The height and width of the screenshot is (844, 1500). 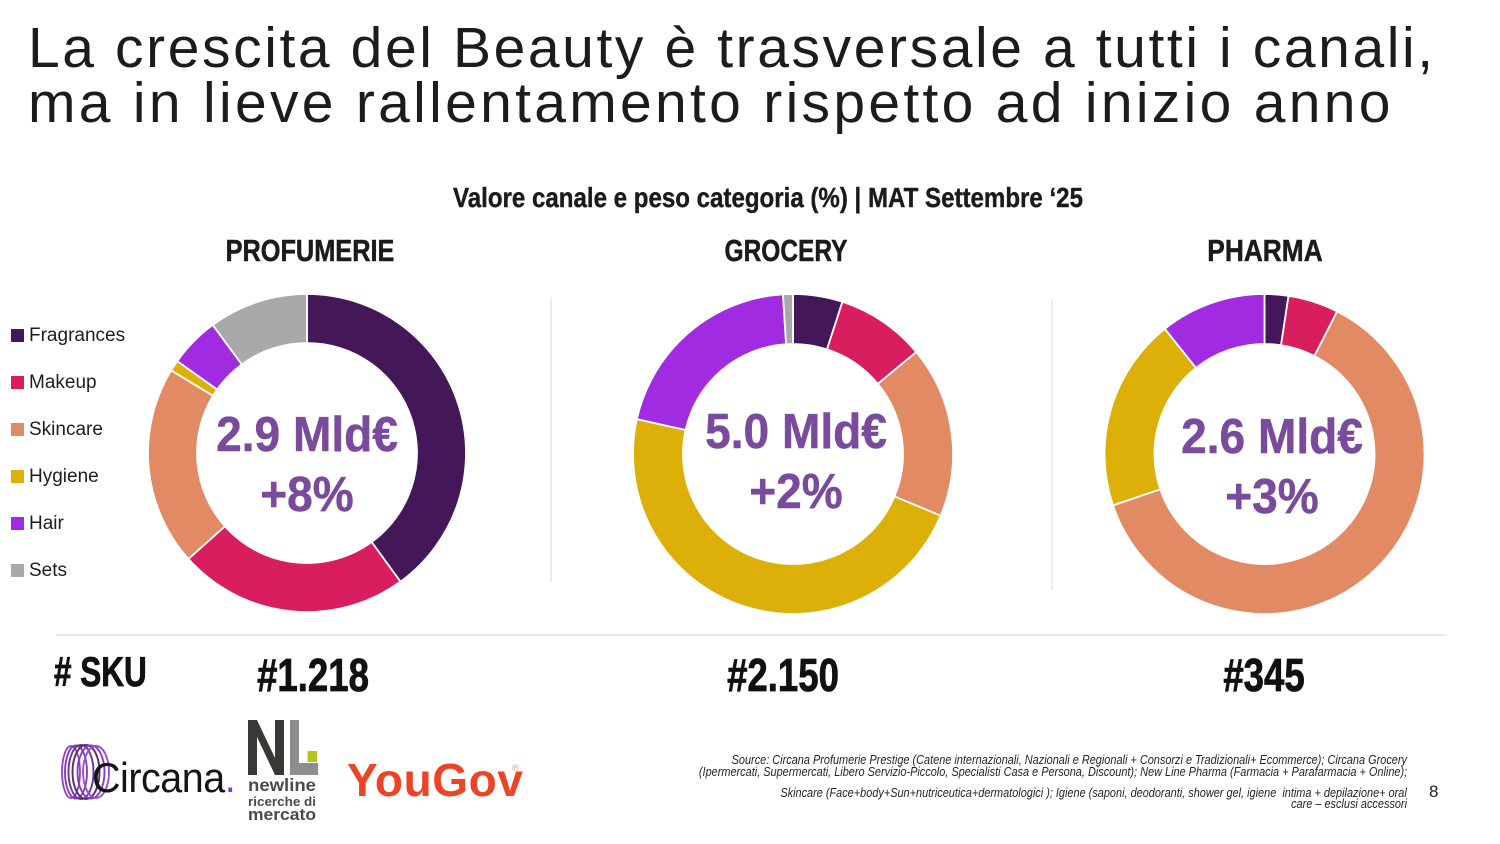 I want to click on svg-text: ricerche di, so click(x=282, y=802).